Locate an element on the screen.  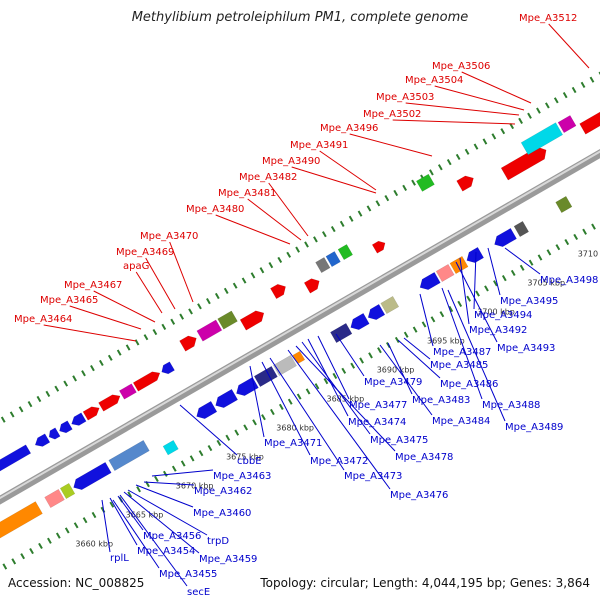
bottom-label: Mpe_A3488 is located at coordinates (511, 405).